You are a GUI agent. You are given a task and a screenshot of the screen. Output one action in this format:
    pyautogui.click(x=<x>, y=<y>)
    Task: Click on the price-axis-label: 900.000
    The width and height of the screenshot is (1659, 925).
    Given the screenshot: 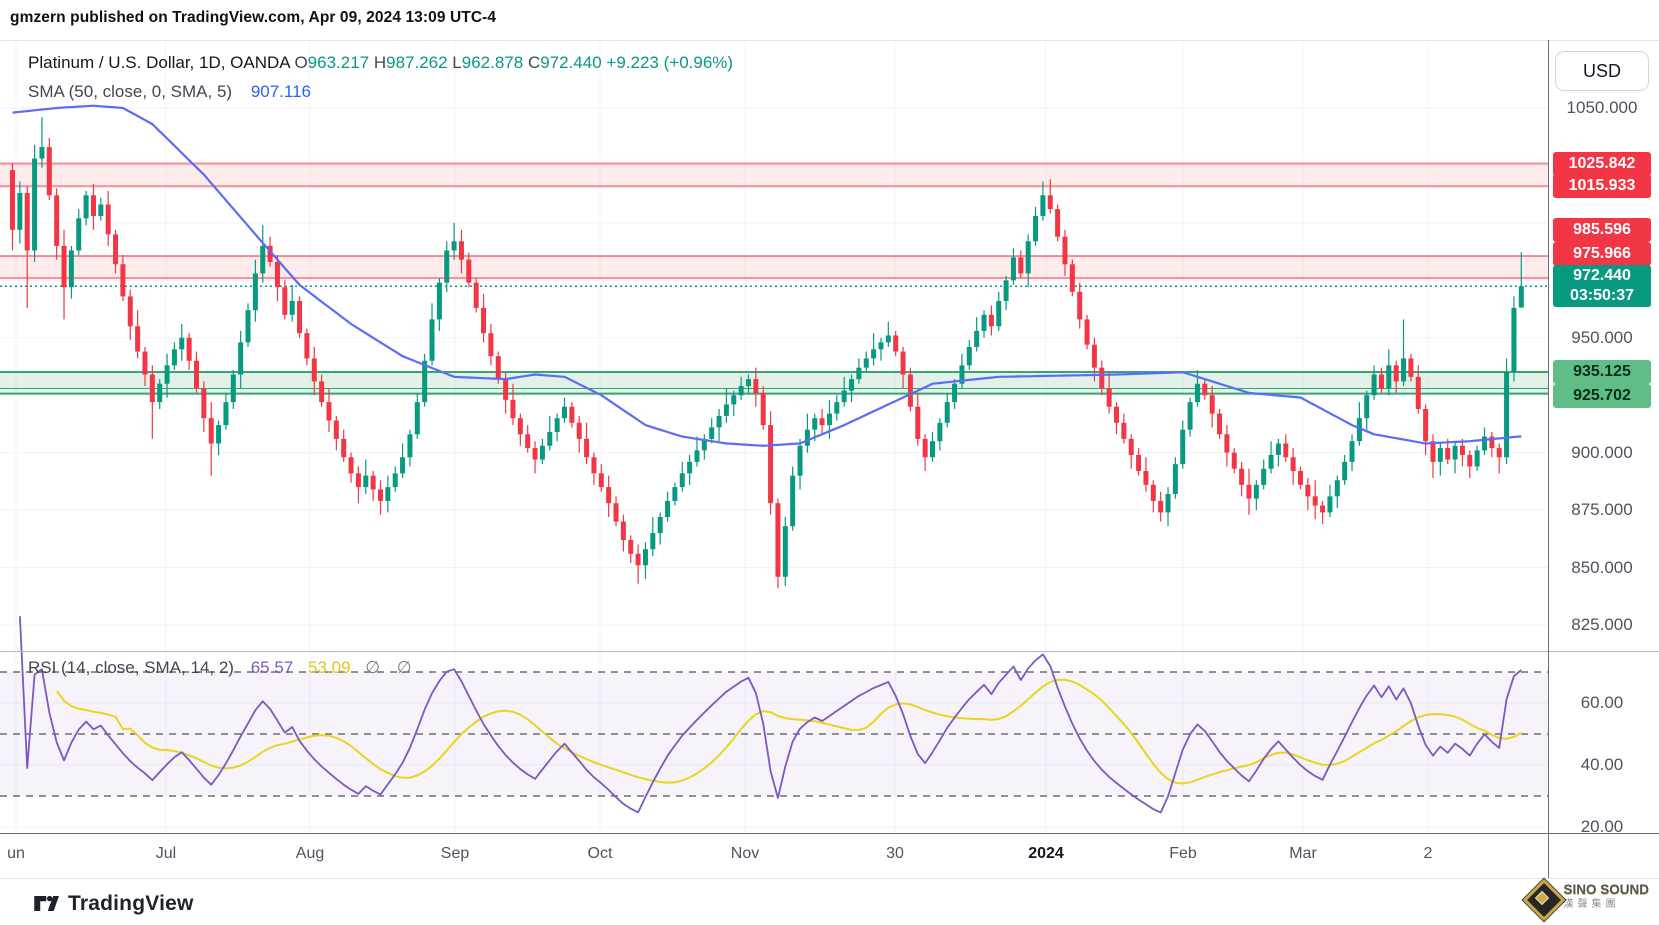 What is the action you would take?
    pyautogui.click(x=1602, y=452)
    